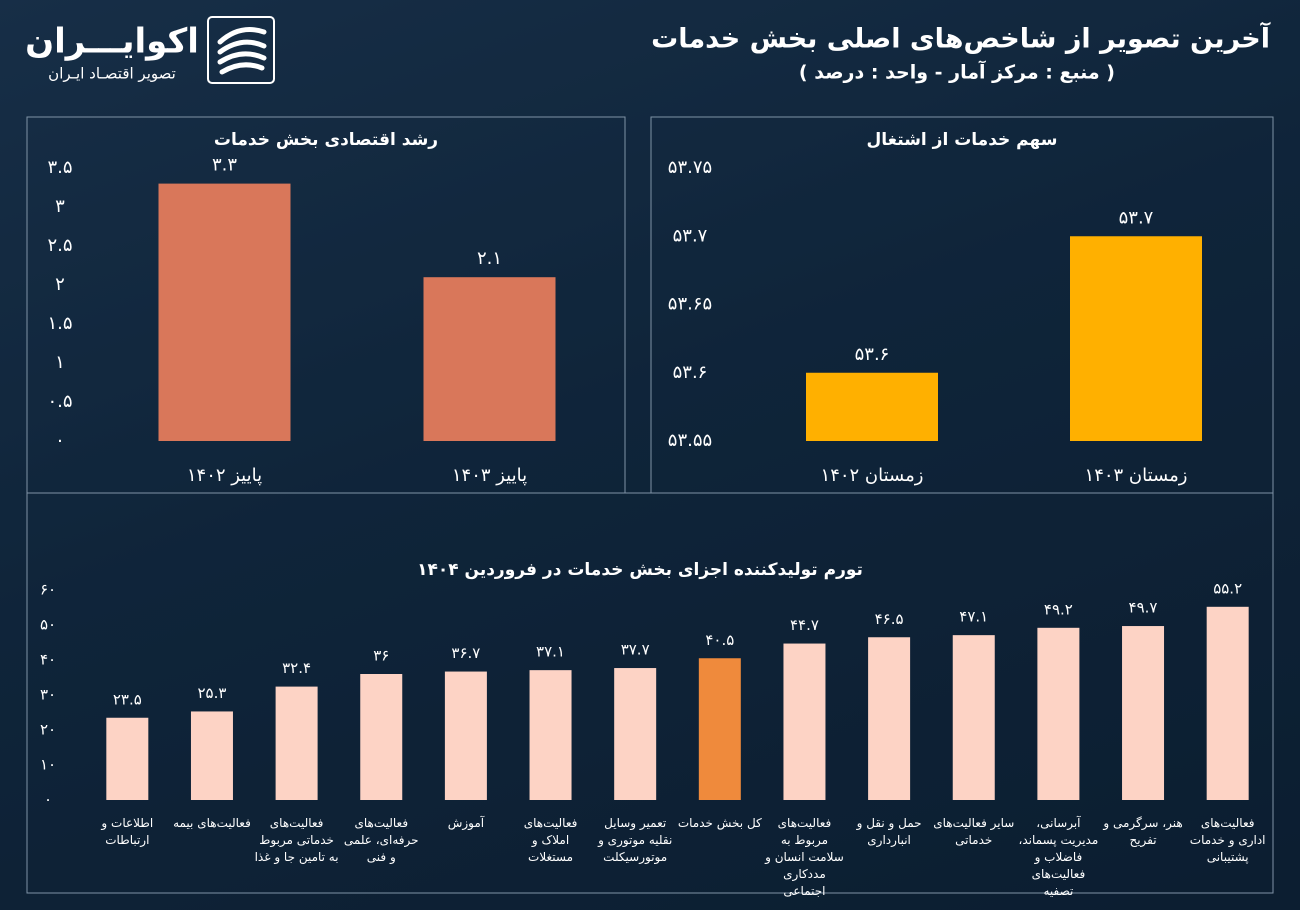  What do you see at coordinates (48, 730) in the screenshot?
I see `y-tick-label: ۲۰` at bounding box center [48, 730].